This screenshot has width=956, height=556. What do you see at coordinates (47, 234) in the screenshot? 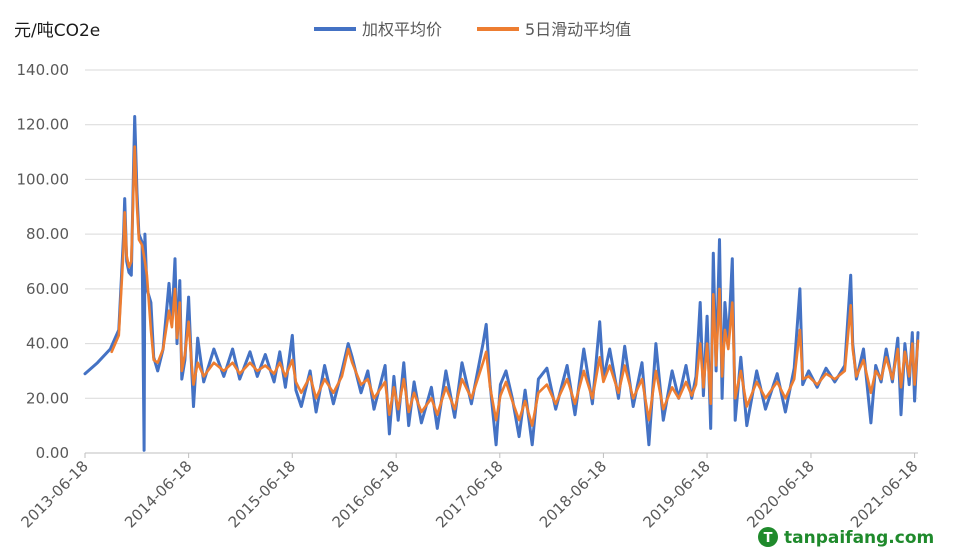
I see `y-tick-label: 80.00` at bounding box center [47, 234].